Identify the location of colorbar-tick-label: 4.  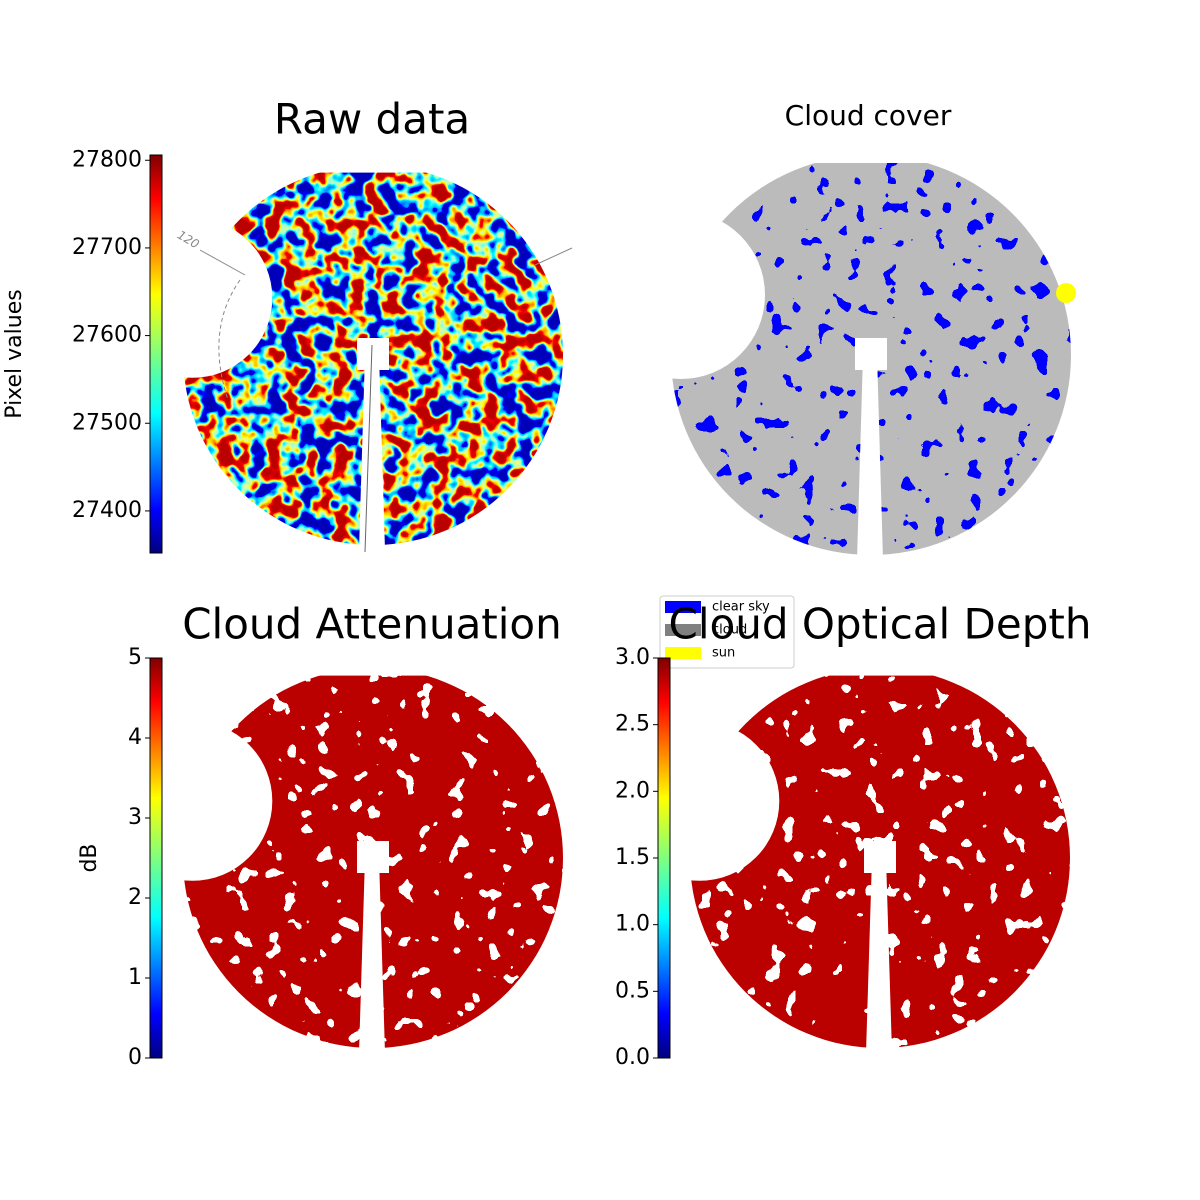
(135, 737).